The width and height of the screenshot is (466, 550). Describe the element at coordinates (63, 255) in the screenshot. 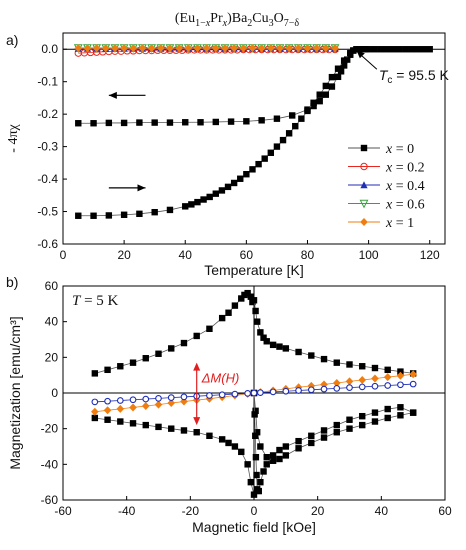

I see `panel-a-x-tick-label: 0` at that location.